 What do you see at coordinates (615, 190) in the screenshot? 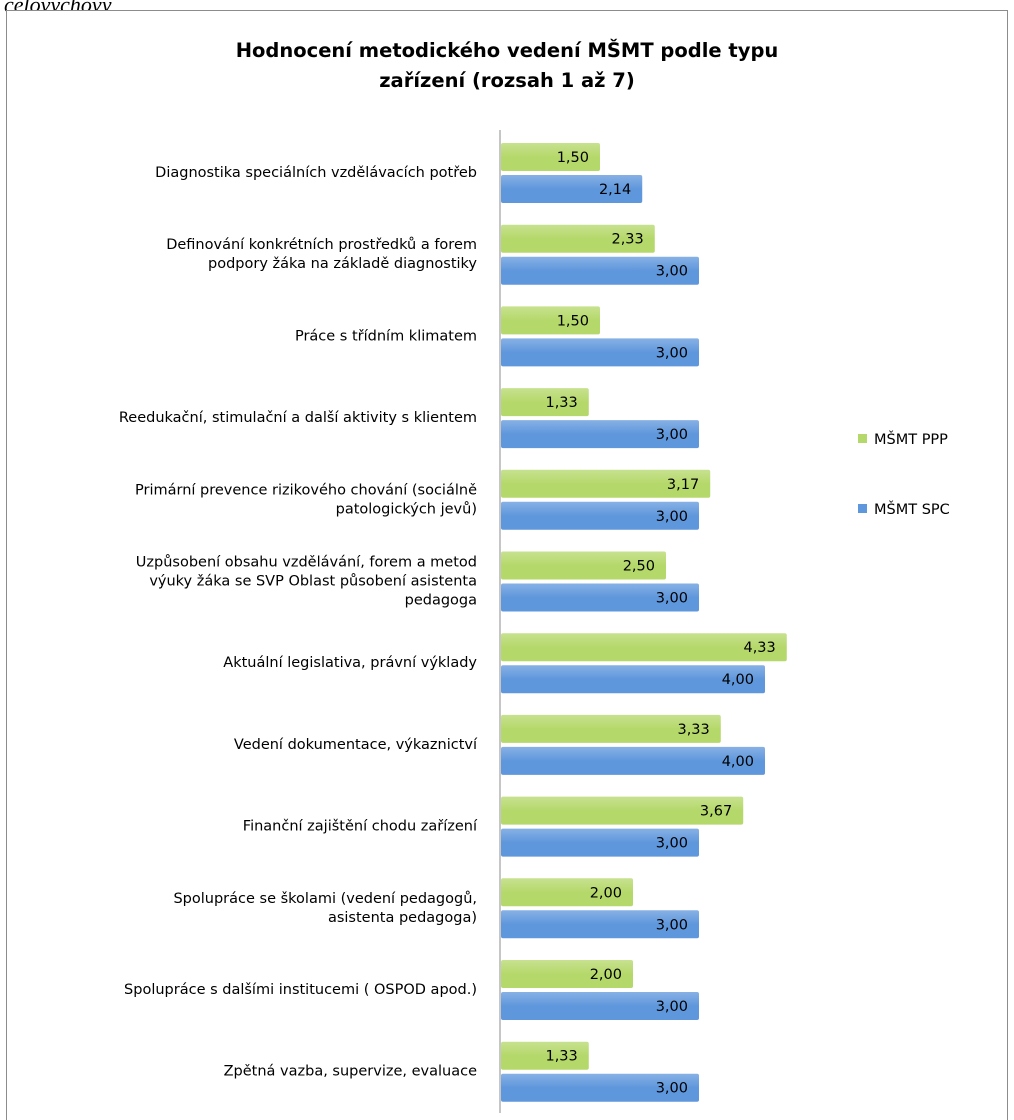
I see `data-label: 2,14` at bounding box center [615, 190].